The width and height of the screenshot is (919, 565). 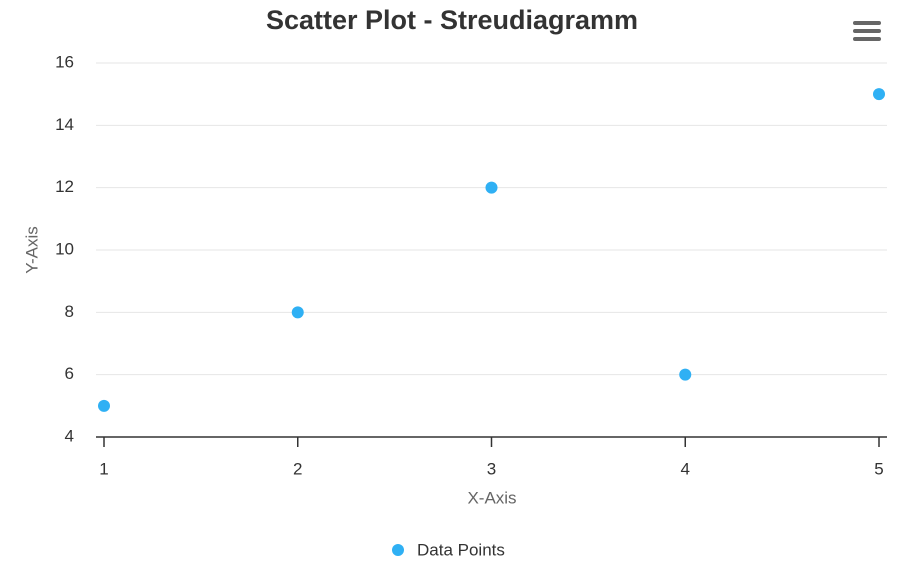 What do you see at coordinates (64, 248) in the screenshot?
I see `y-tick-label: 10` at bounding box center [64, 248].